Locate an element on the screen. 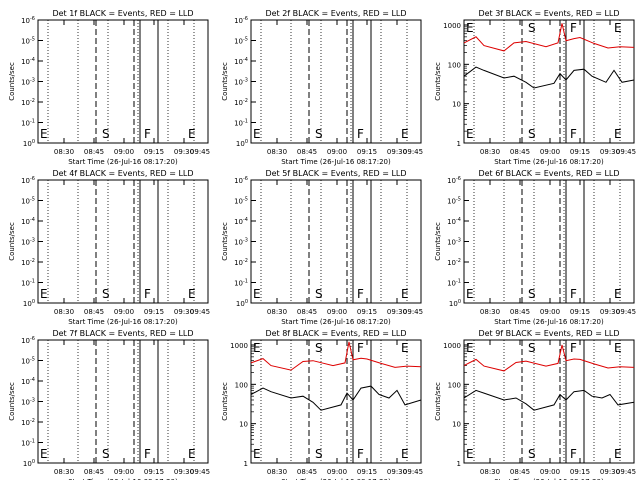  panel-title: Det 5f BLACK = Events, RED = LLD is located at coordinates (335, 173).